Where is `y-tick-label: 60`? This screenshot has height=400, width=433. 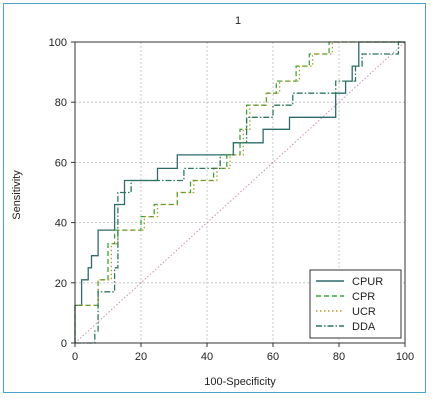 y-tick-label: 60 is located at coordinates (61, 163).